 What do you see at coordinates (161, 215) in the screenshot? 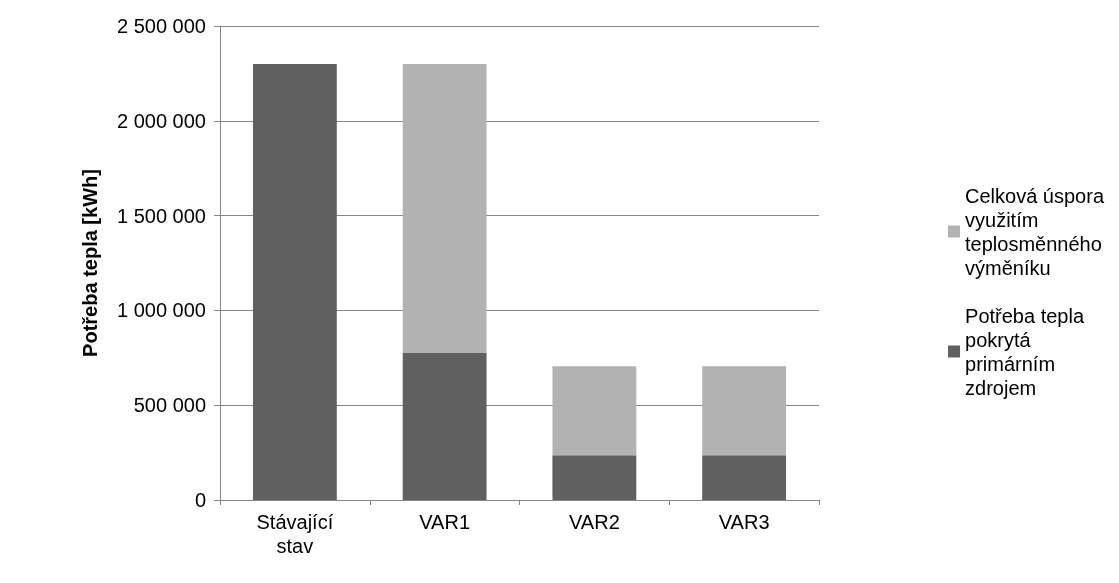
I see `y-tick-label: 1 500 000` at bounding box center [161, 215].